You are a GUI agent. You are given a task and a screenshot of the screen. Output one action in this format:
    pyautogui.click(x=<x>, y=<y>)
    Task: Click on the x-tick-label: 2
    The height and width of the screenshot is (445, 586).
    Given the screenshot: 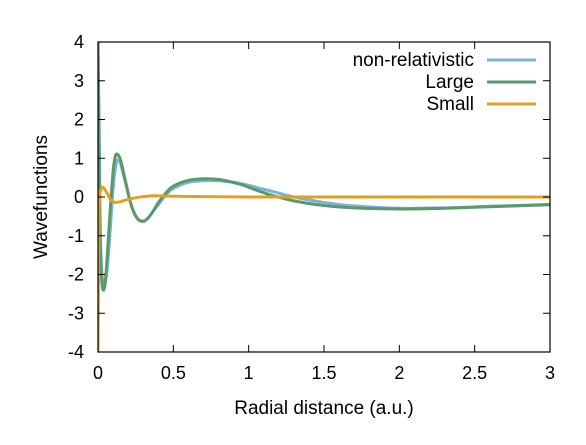 What is the action you would take?
    pyautogui.click(x=399, y=373)
    